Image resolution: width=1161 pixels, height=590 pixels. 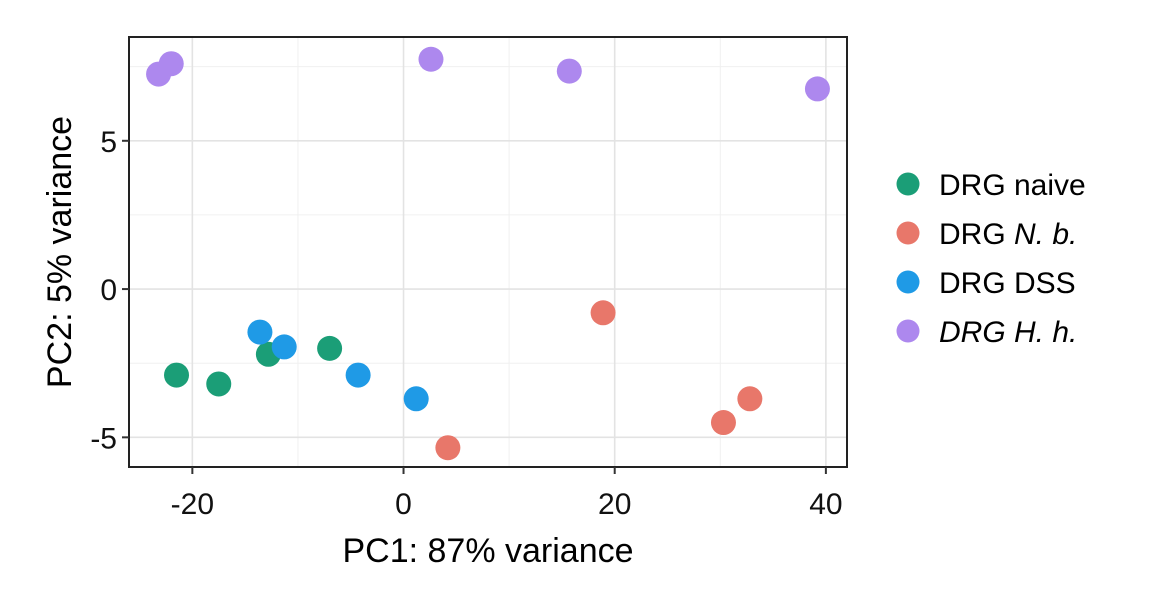 I want to click on legend-label: DRG N. b., so click(x=1008, y=234).